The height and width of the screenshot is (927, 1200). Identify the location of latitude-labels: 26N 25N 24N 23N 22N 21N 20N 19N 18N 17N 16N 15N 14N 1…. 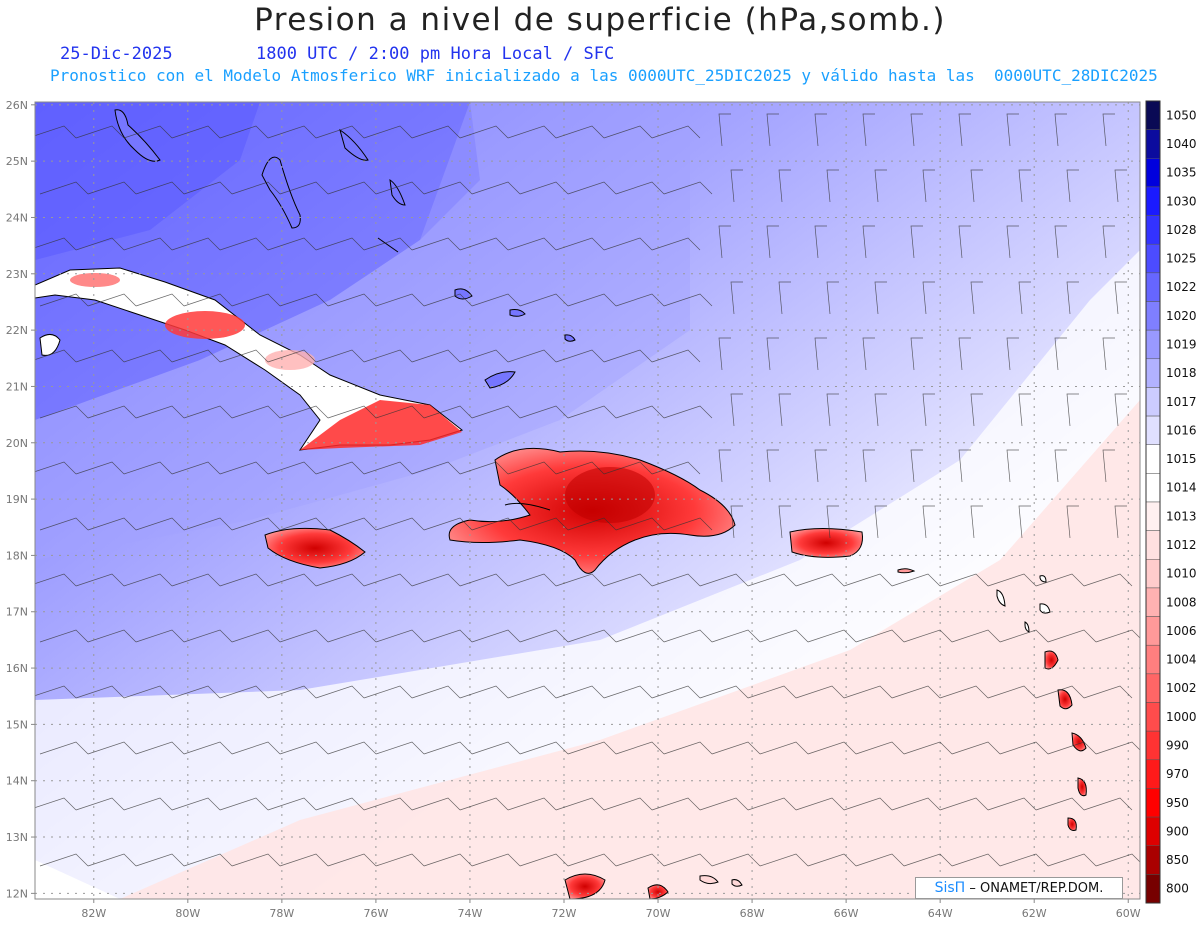
(20, 499).